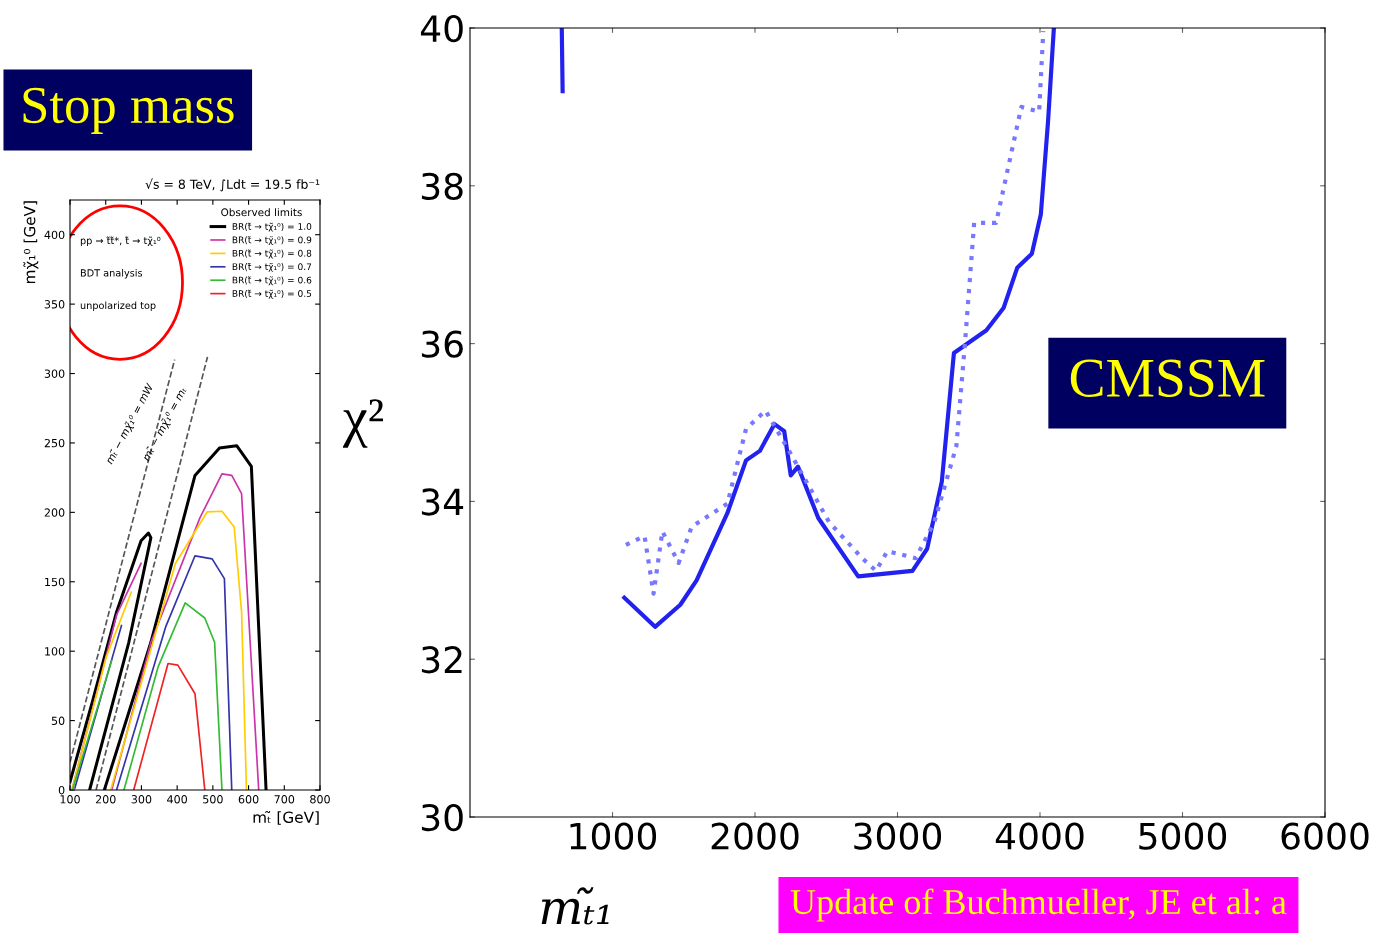 Image resolution: width=1387 pixels, height=937 pixels. What do you see at coordinates (54, 512) in the screenshot?
I see `y-tick-label: 200` at bounding box center [54, 512].